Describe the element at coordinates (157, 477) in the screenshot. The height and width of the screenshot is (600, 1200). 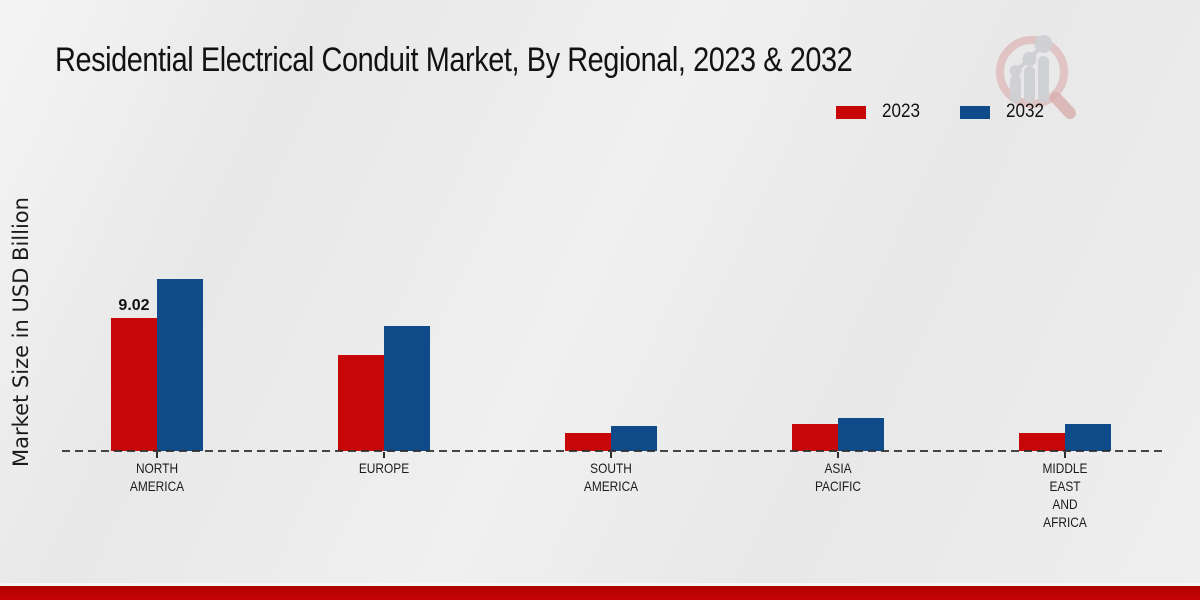
I see `category-label-north-america: NORTH AMERICA` at that location.